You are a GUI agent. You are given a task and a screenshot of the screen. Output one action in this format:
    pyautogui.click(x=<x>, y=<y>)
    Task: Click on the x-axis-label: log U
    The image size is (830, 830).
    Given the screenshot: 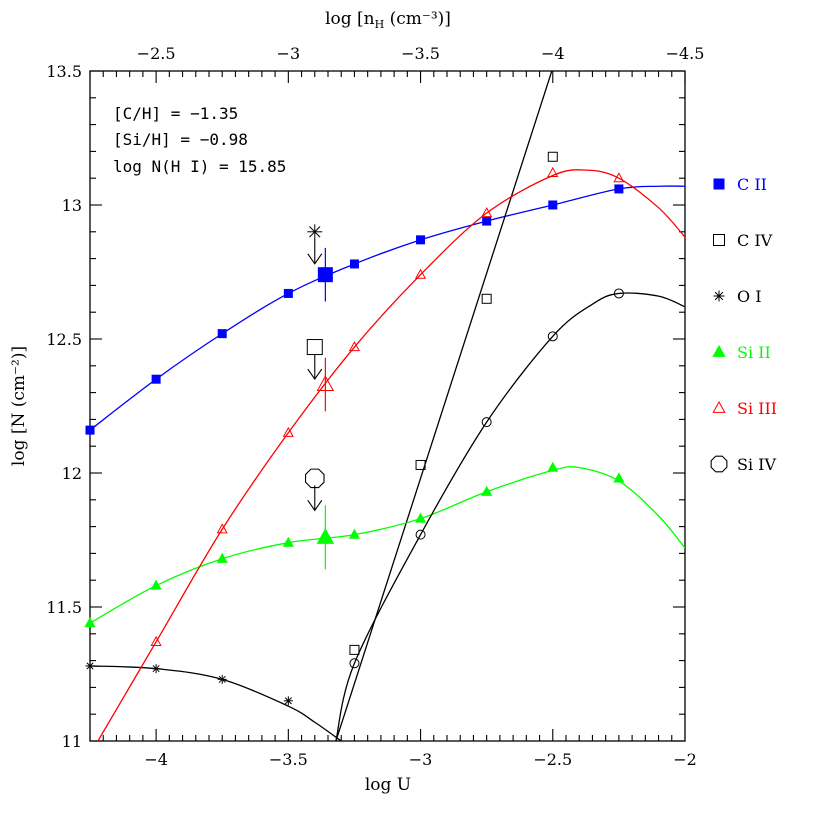 What is the action you would take?
    pyautogui.click(x=388, y=785)
    